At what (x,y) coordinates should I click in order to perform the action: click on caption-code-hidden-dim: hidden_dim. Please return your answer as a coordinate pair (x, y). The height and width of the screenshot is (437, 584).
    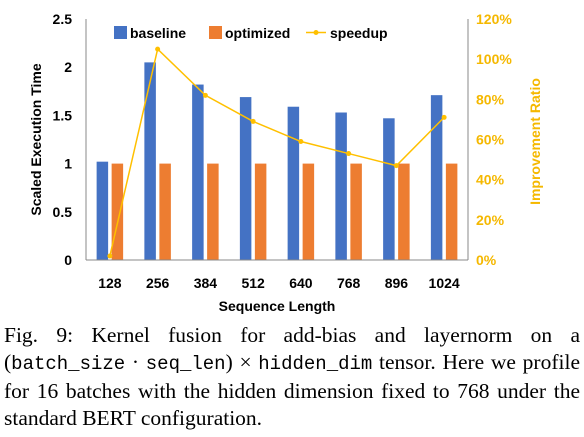
    Looking at the image, I should click on (315, 364).